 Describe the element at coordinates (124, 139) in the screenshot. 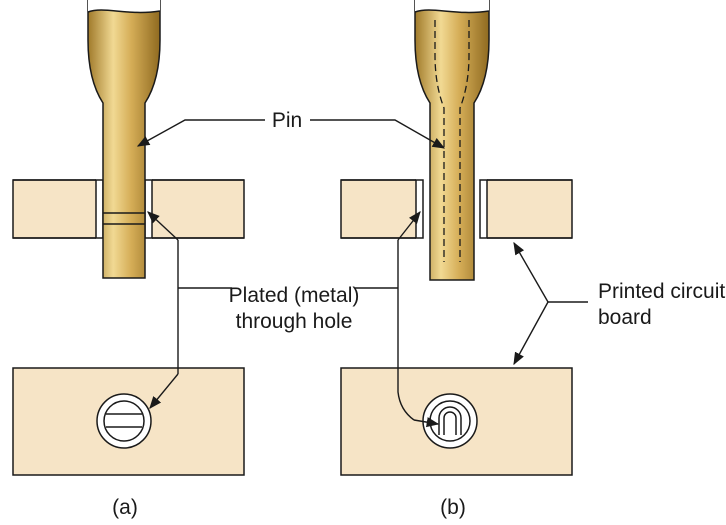

I see `pin-a` at that location.